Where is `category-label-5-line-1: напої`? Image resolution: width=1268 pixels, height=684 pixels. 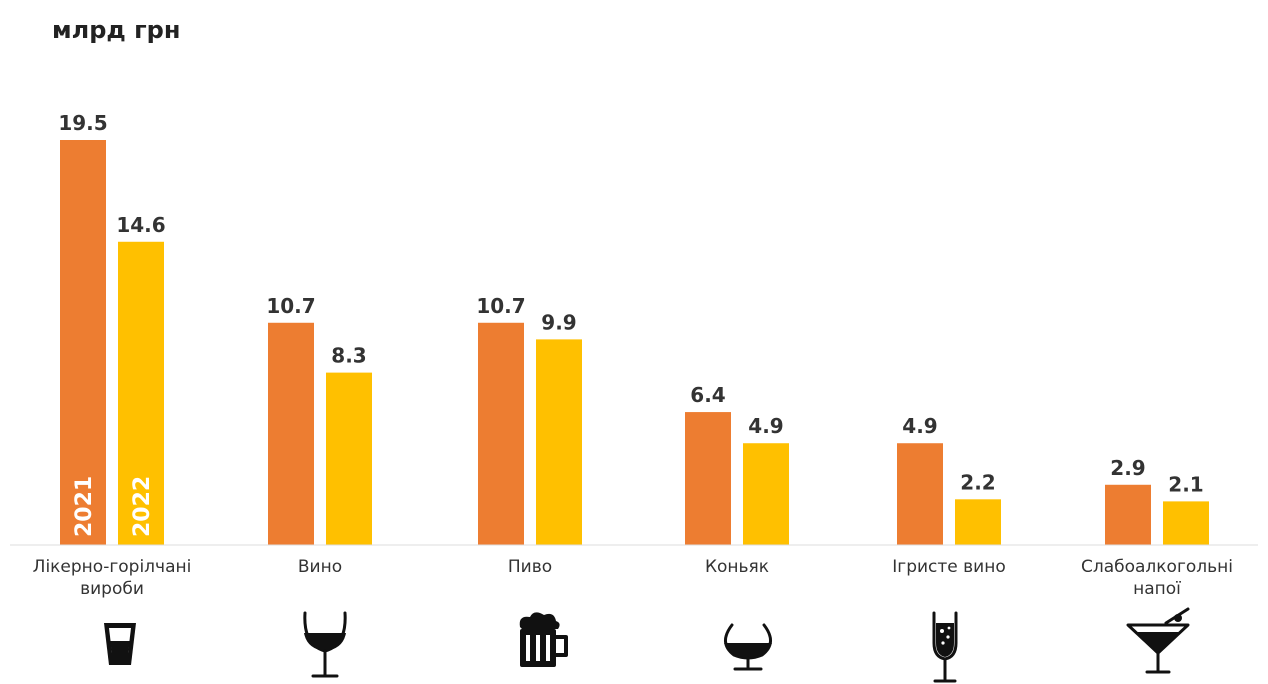 category-label-5-line-1: напої is located at coordinates (1157, 589).